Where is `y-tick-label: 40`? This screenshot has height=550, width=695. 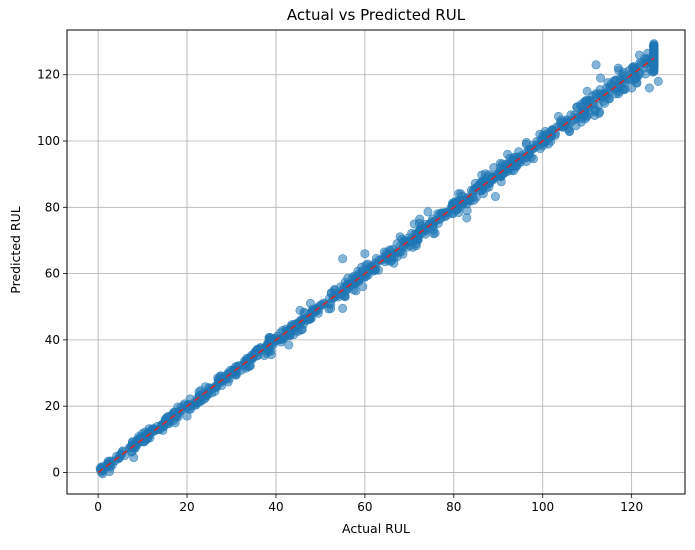 y-tick-label: 40 is located at coordinates (52, 340).